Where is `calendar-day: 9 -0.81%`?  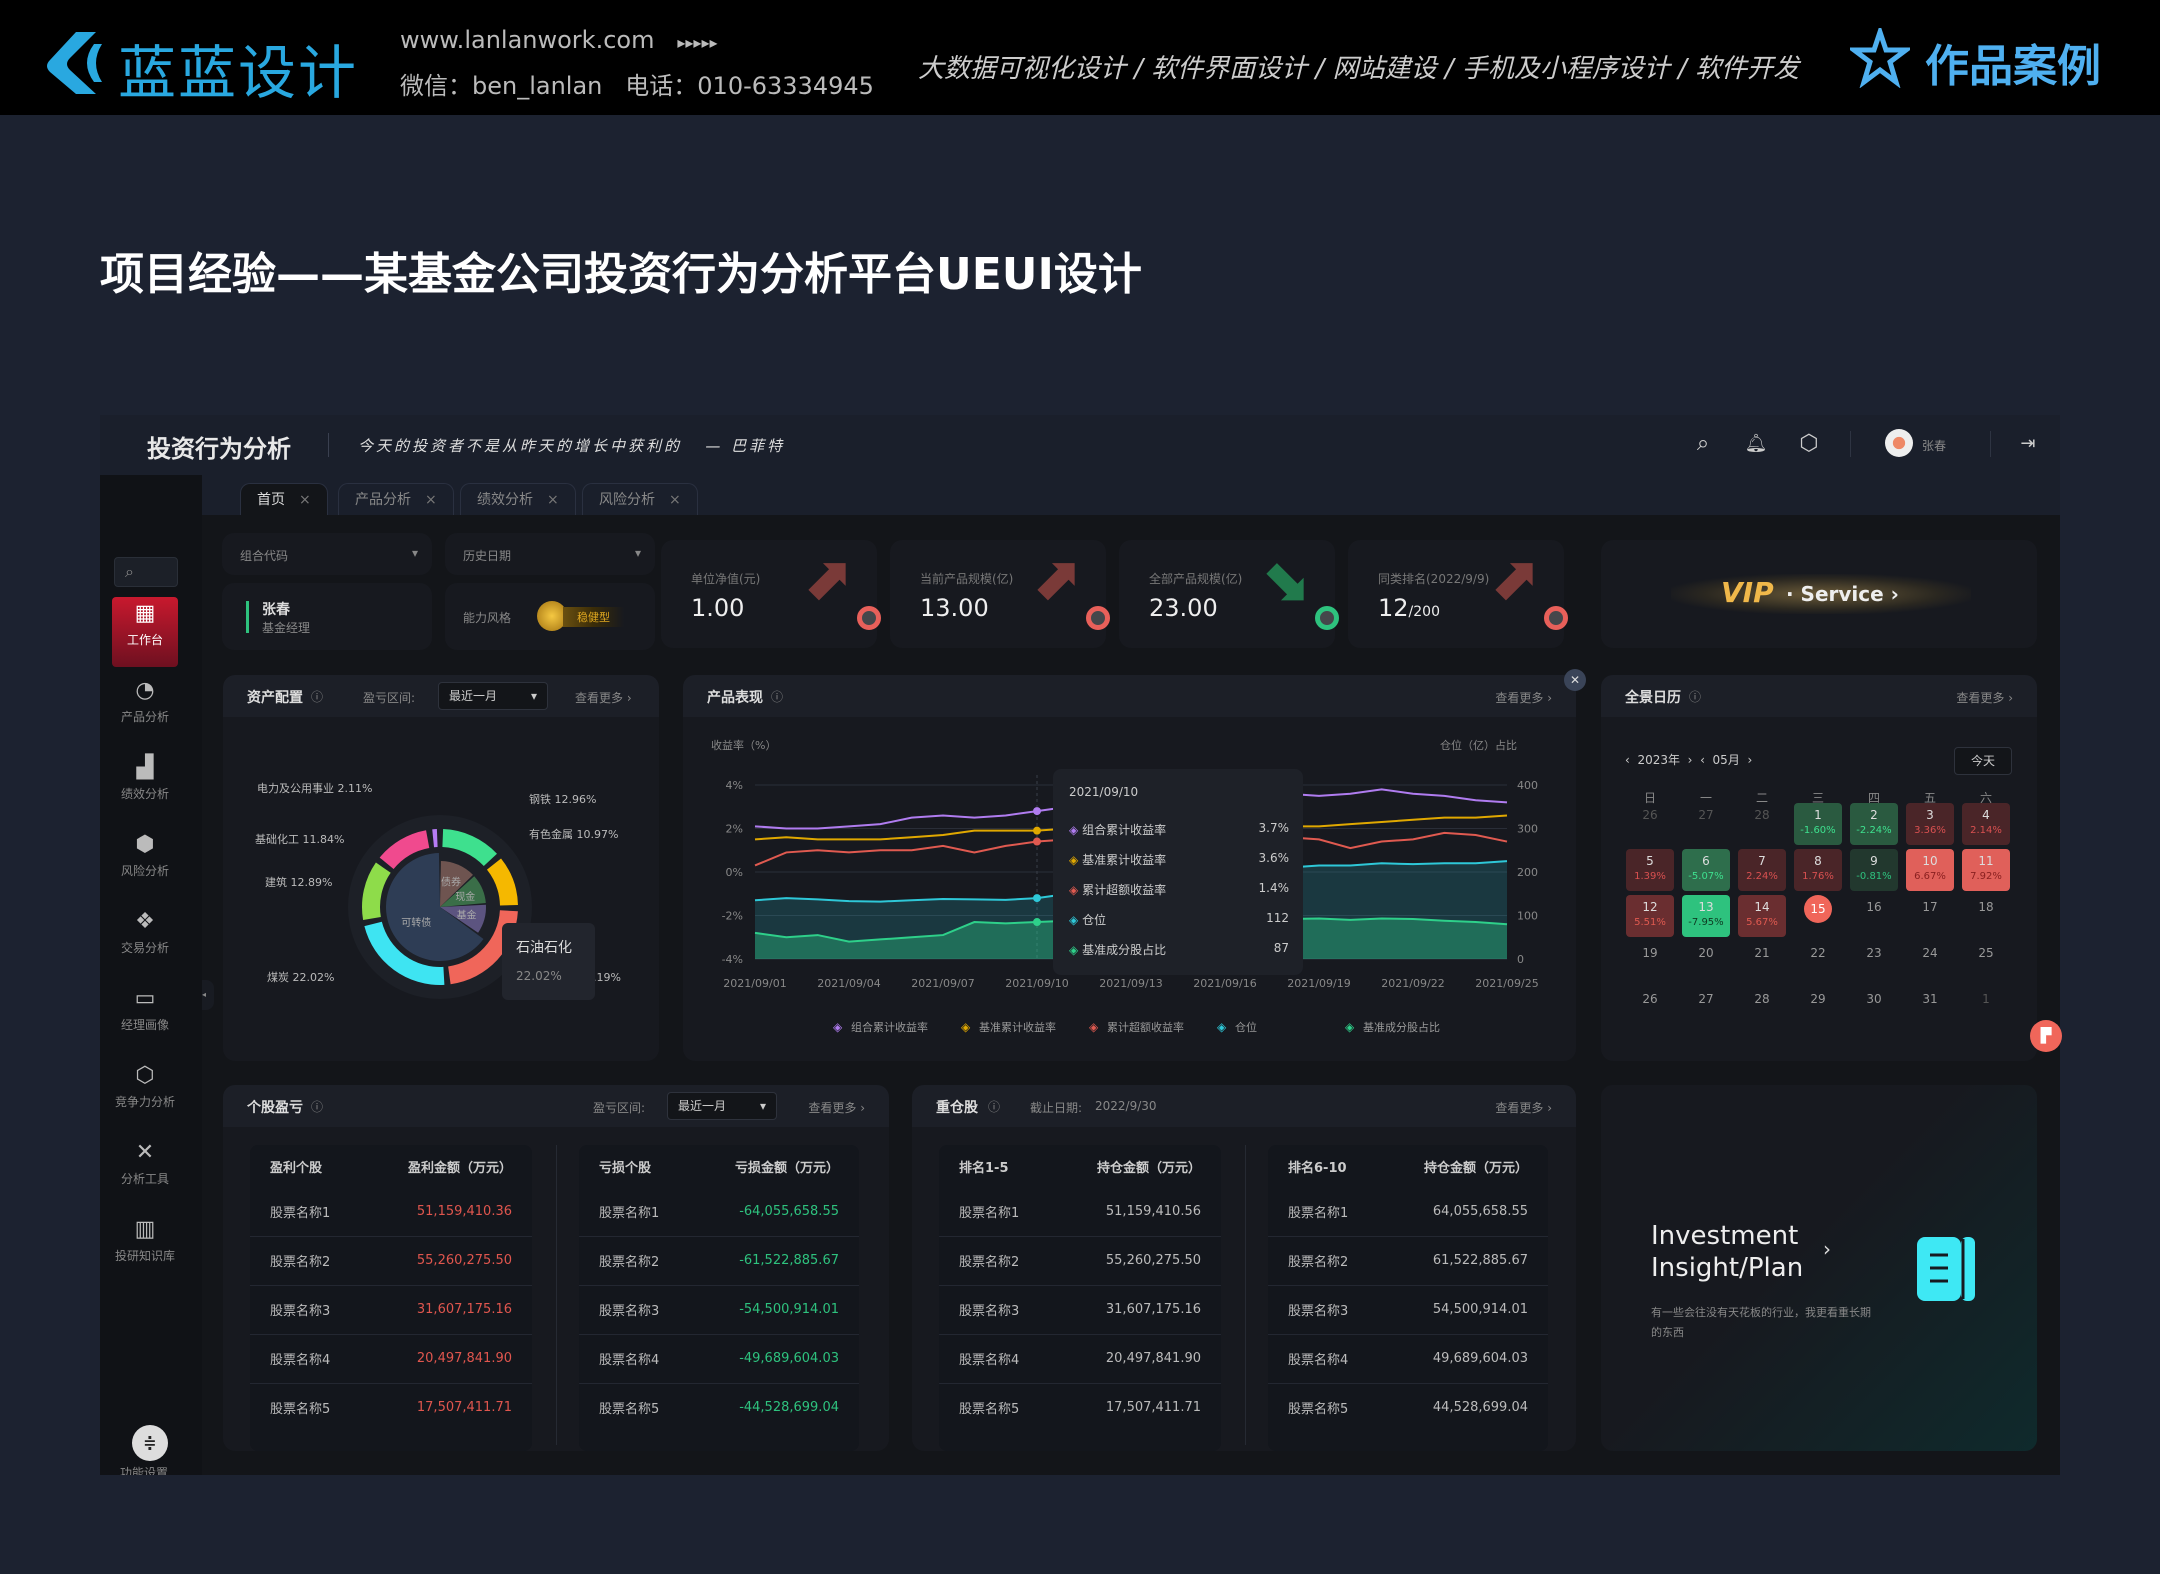
calendar-day: 9 -0.81% is located at coordinates (1874, 870).